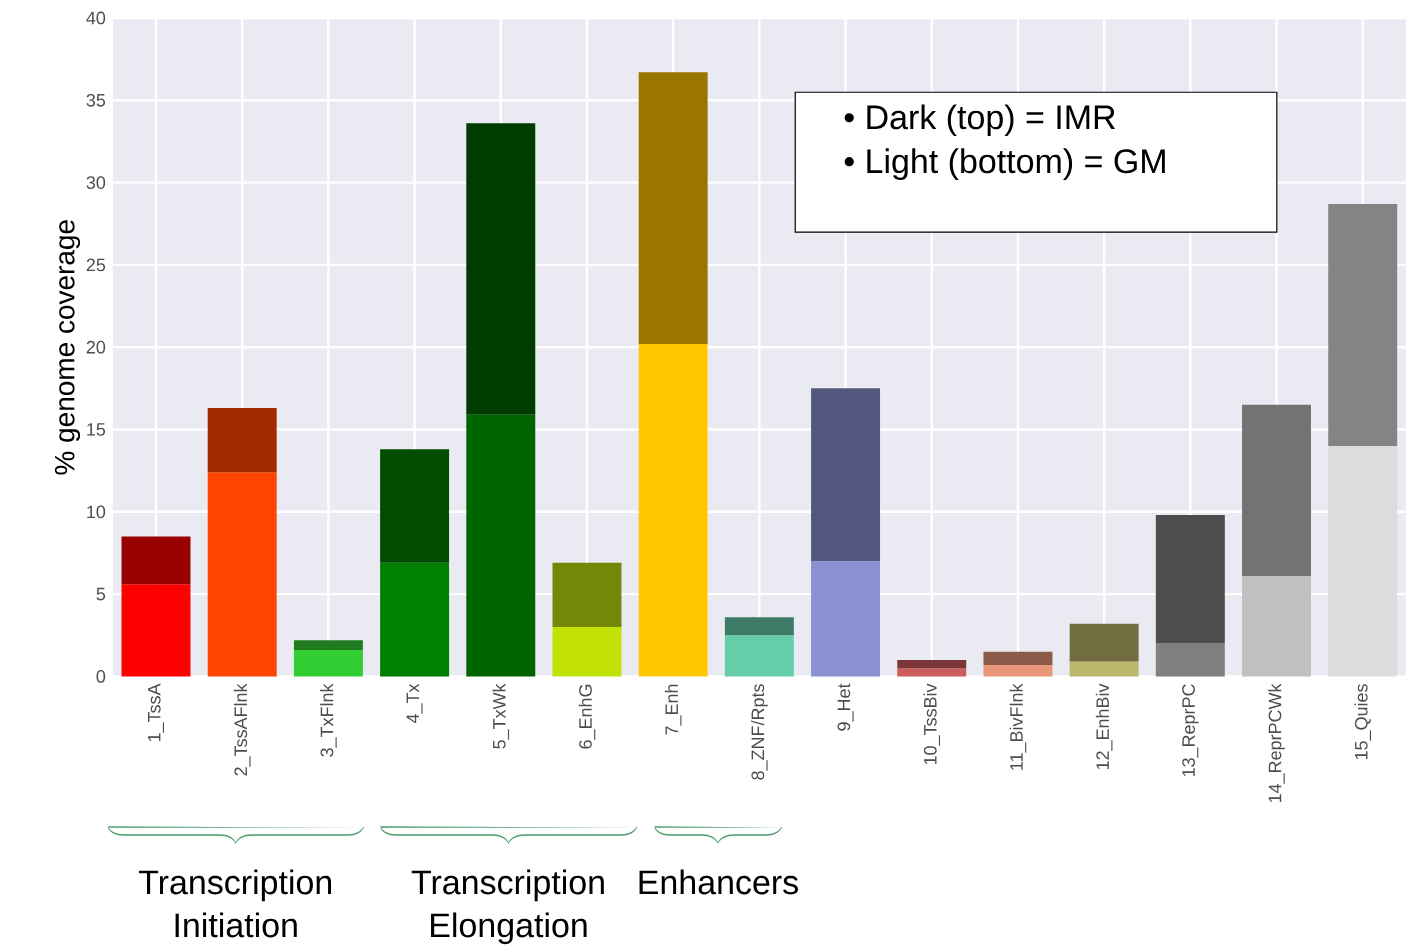 The image size is (1407, 951). What do you see at coordinates (501, 716) in the screenshot?
I see `x-tick-label: 5_TxWk` at bounding box center [501, 716].